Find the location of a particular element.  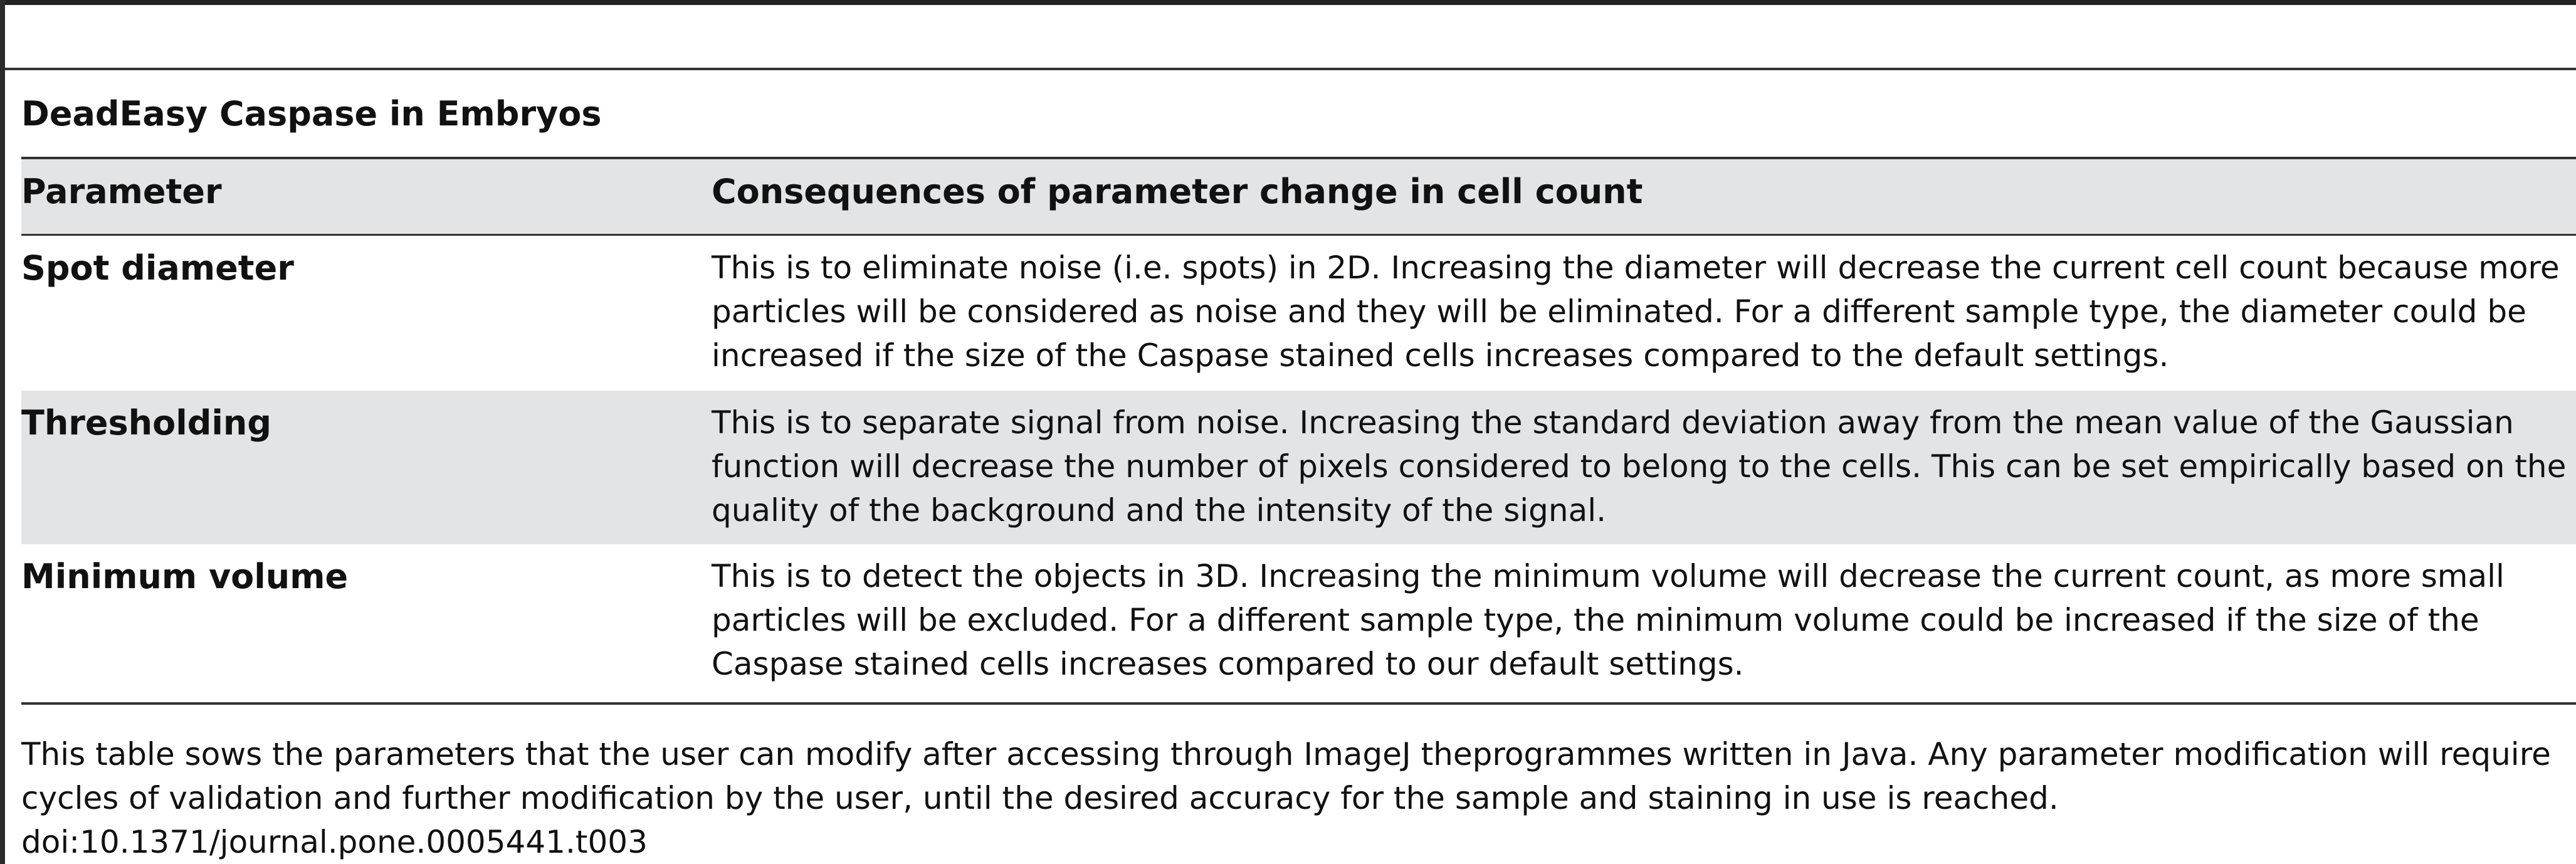

parameter-cell: Spot diameter is located at coordinates (157, 268).